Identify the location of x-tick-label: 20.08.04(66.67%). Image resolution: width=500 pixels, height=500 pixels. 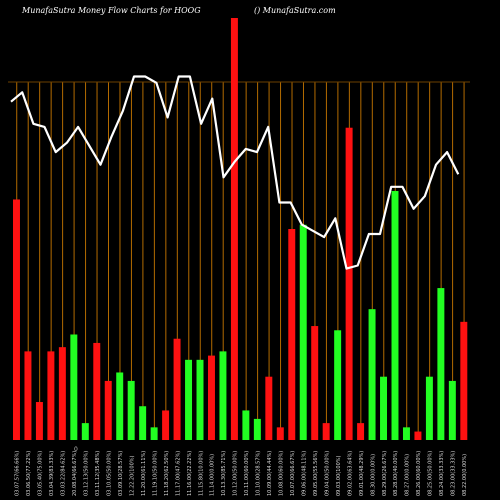
(75, 473).